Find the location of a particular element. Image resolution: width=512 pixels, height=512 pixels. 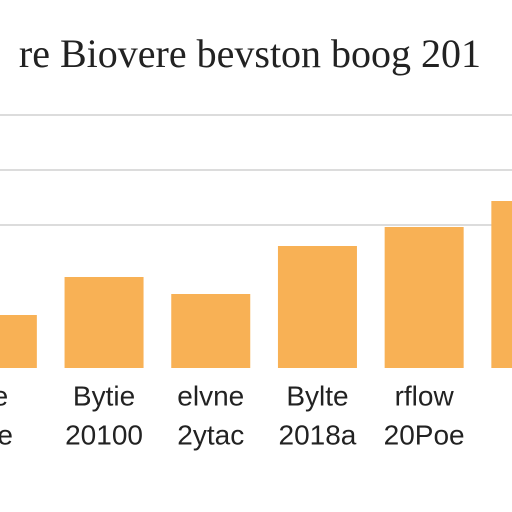

x-tick-sublabel: 2018a is located at coordinates (318, 434).